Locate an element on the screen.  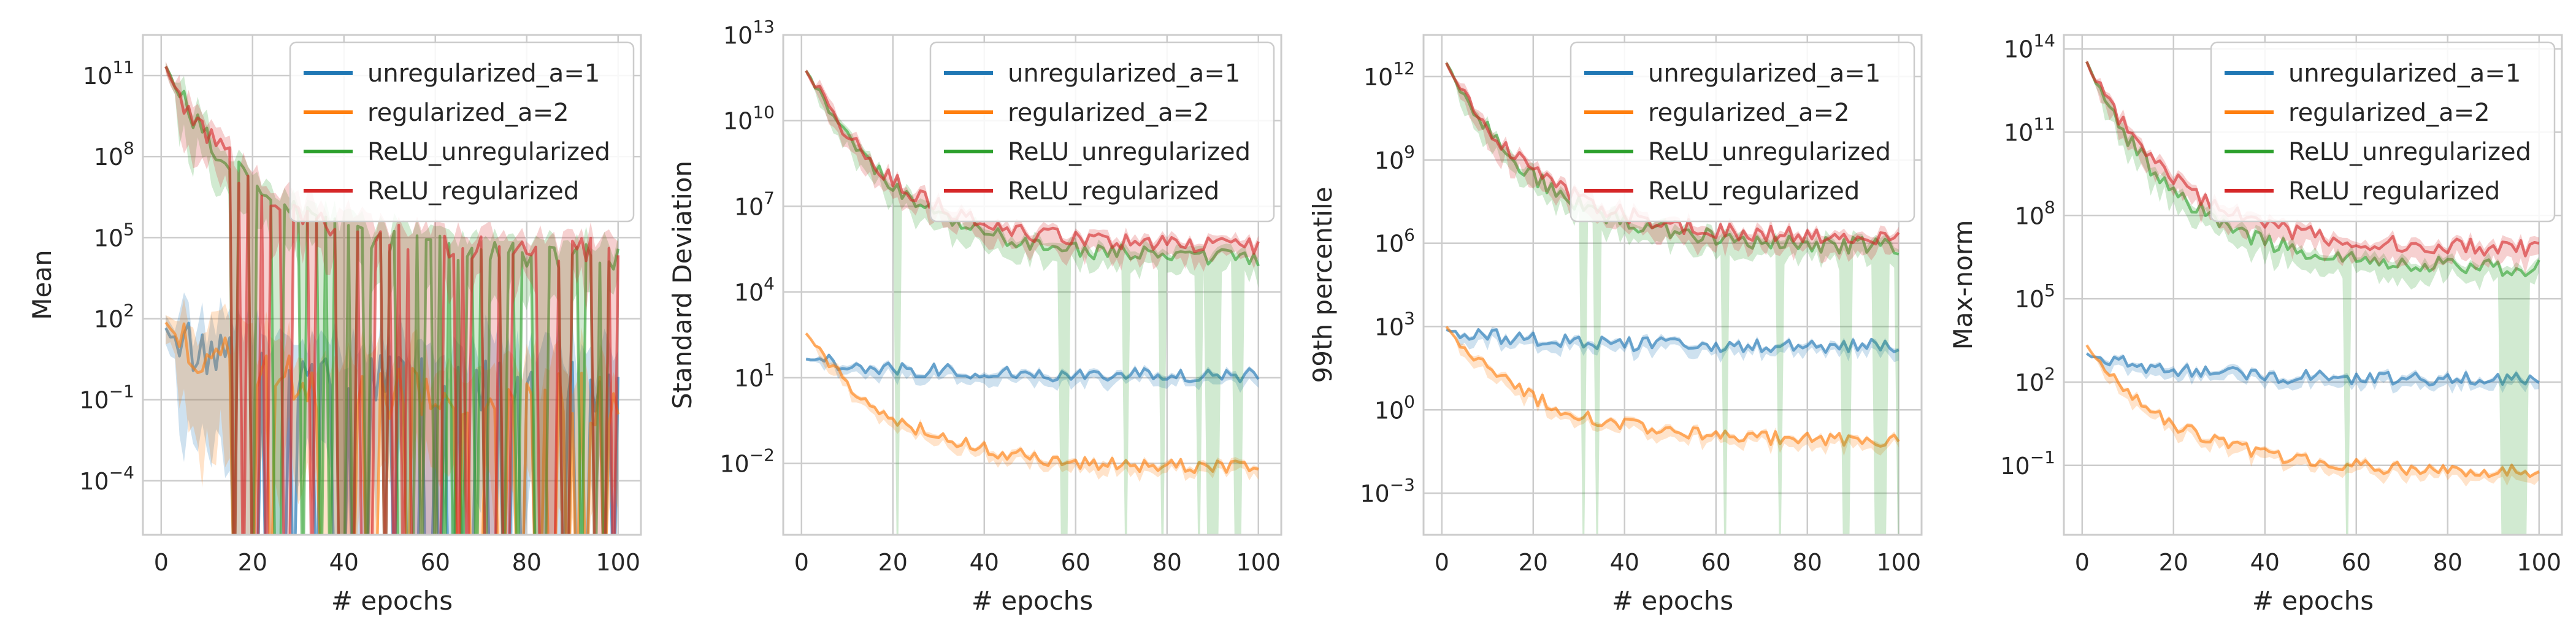
band-ReLU_unregularized is located at coordinates (1032, 302).